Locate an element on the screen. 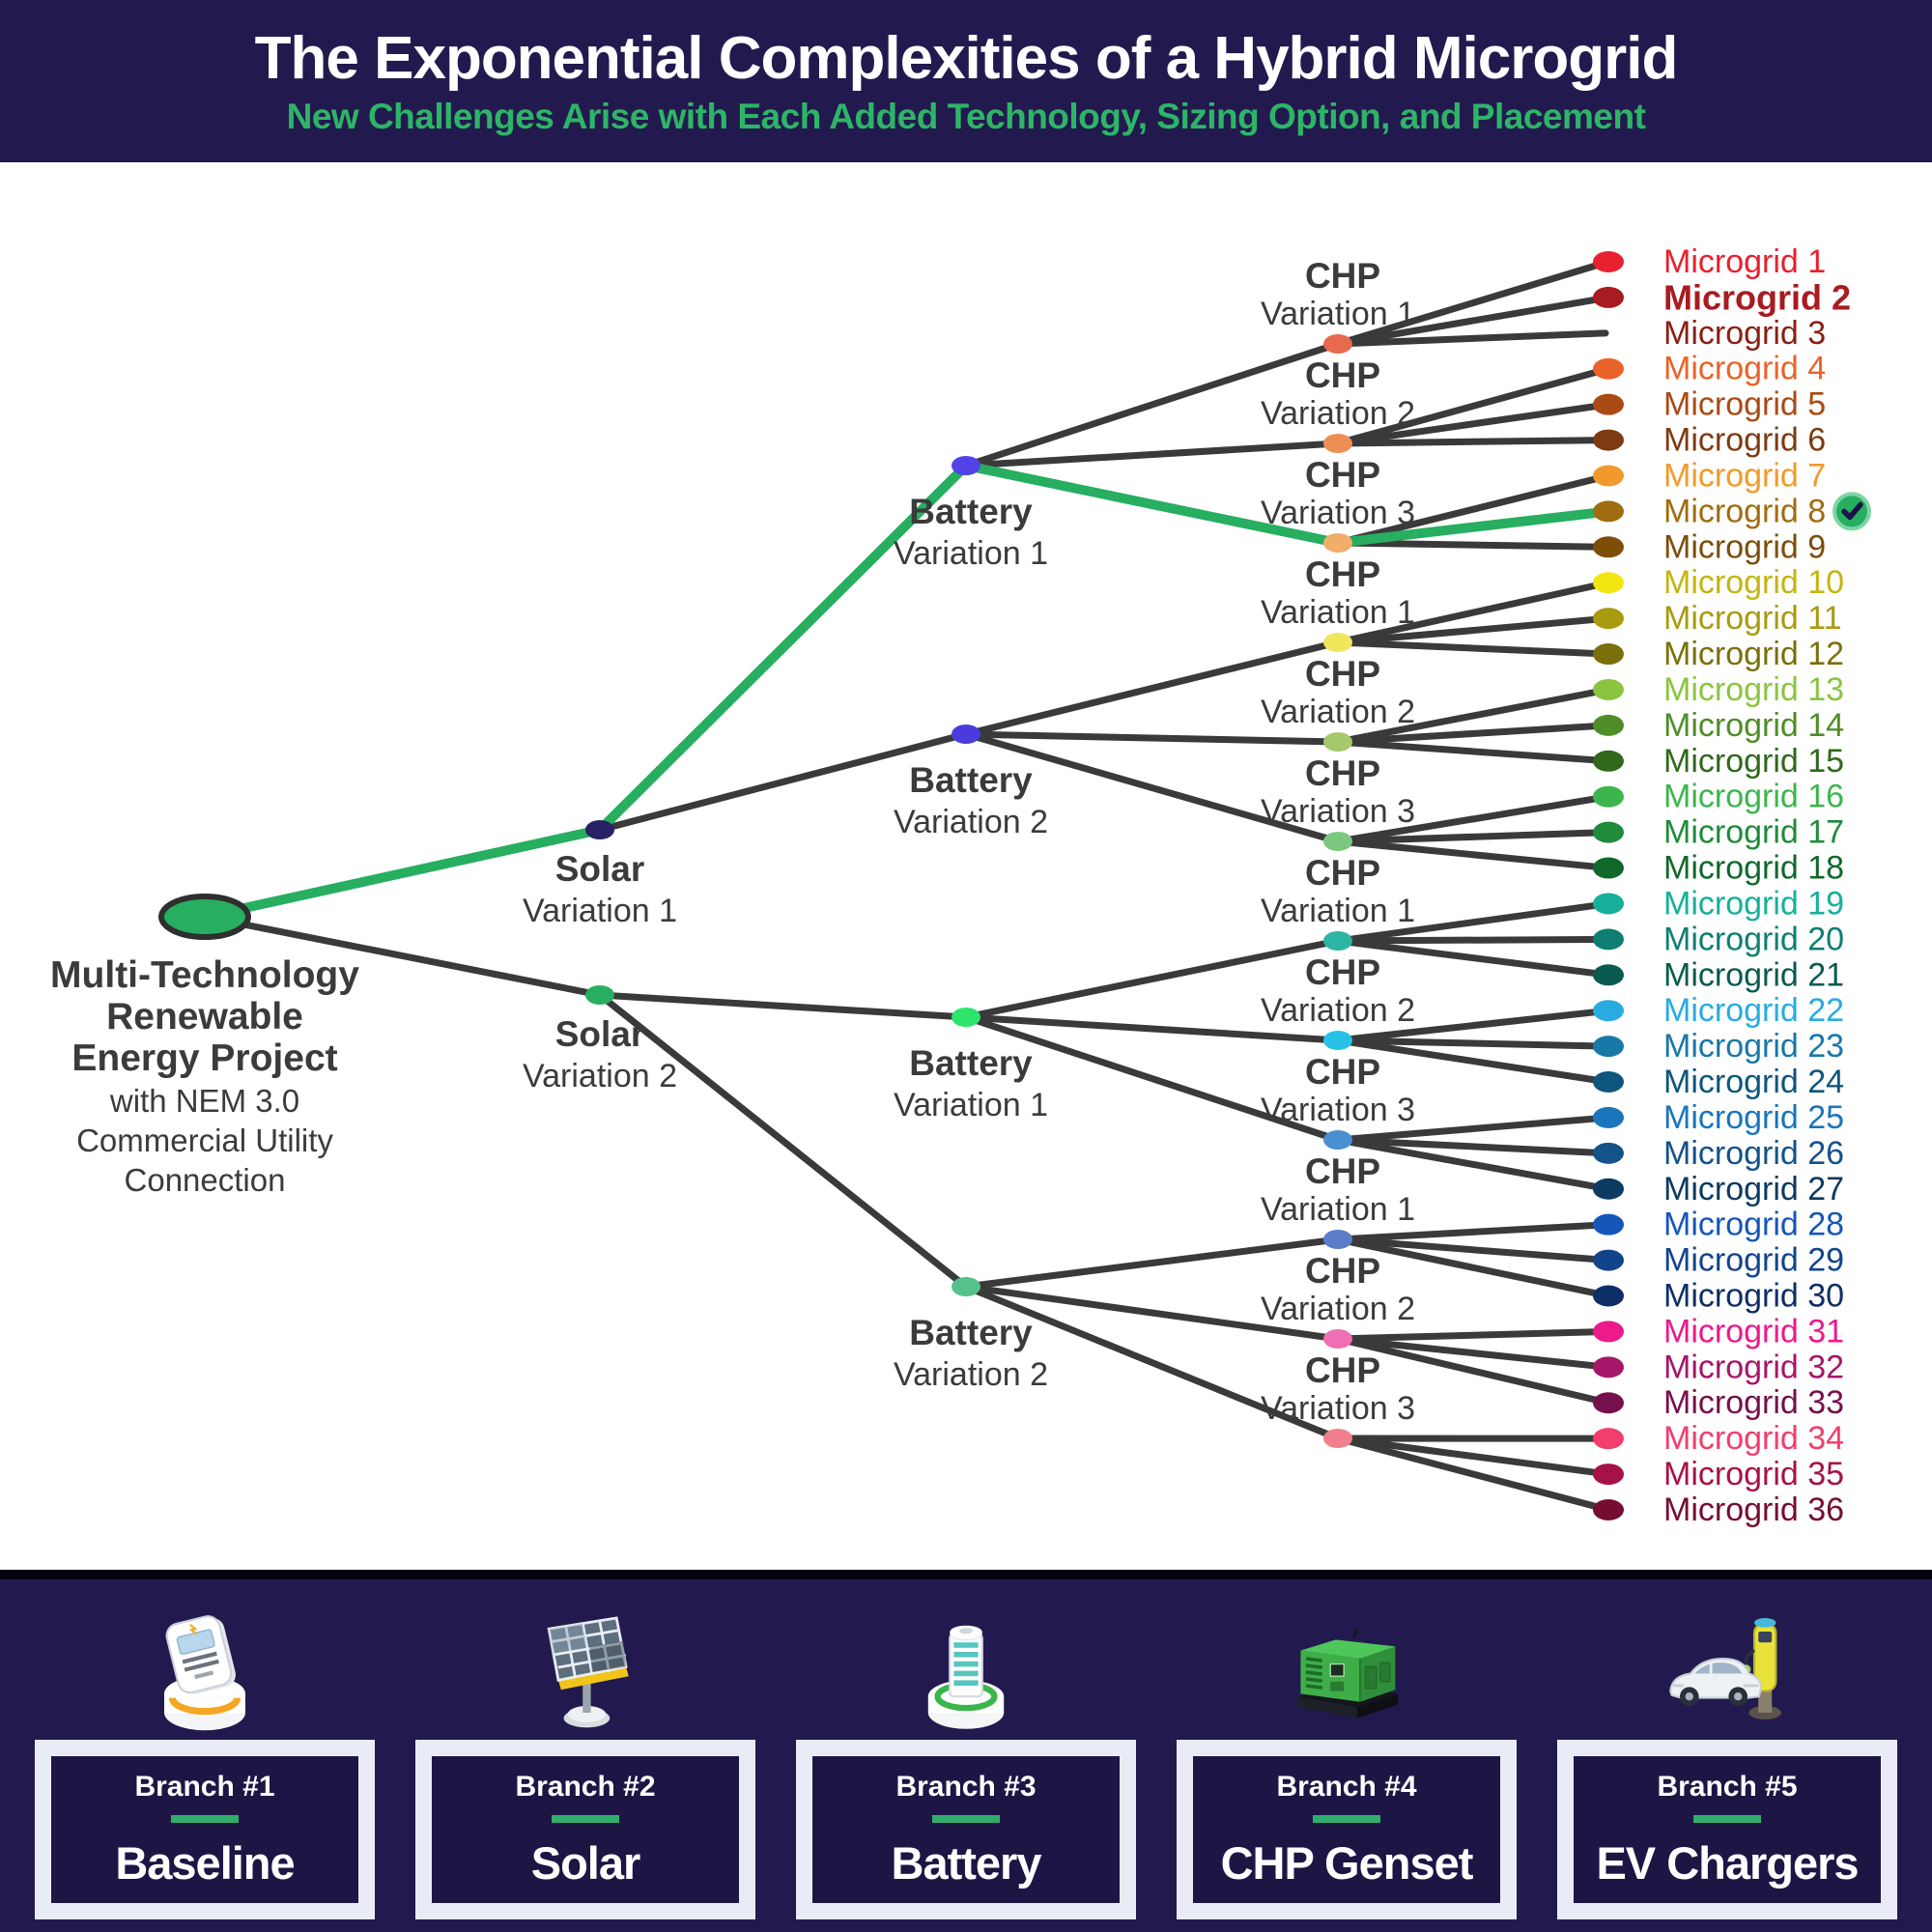 Image resolution: width=1932 pixels, height=1932 pixels. leaf-label: Microgrid 4 is located at coordinates (1744, 369).